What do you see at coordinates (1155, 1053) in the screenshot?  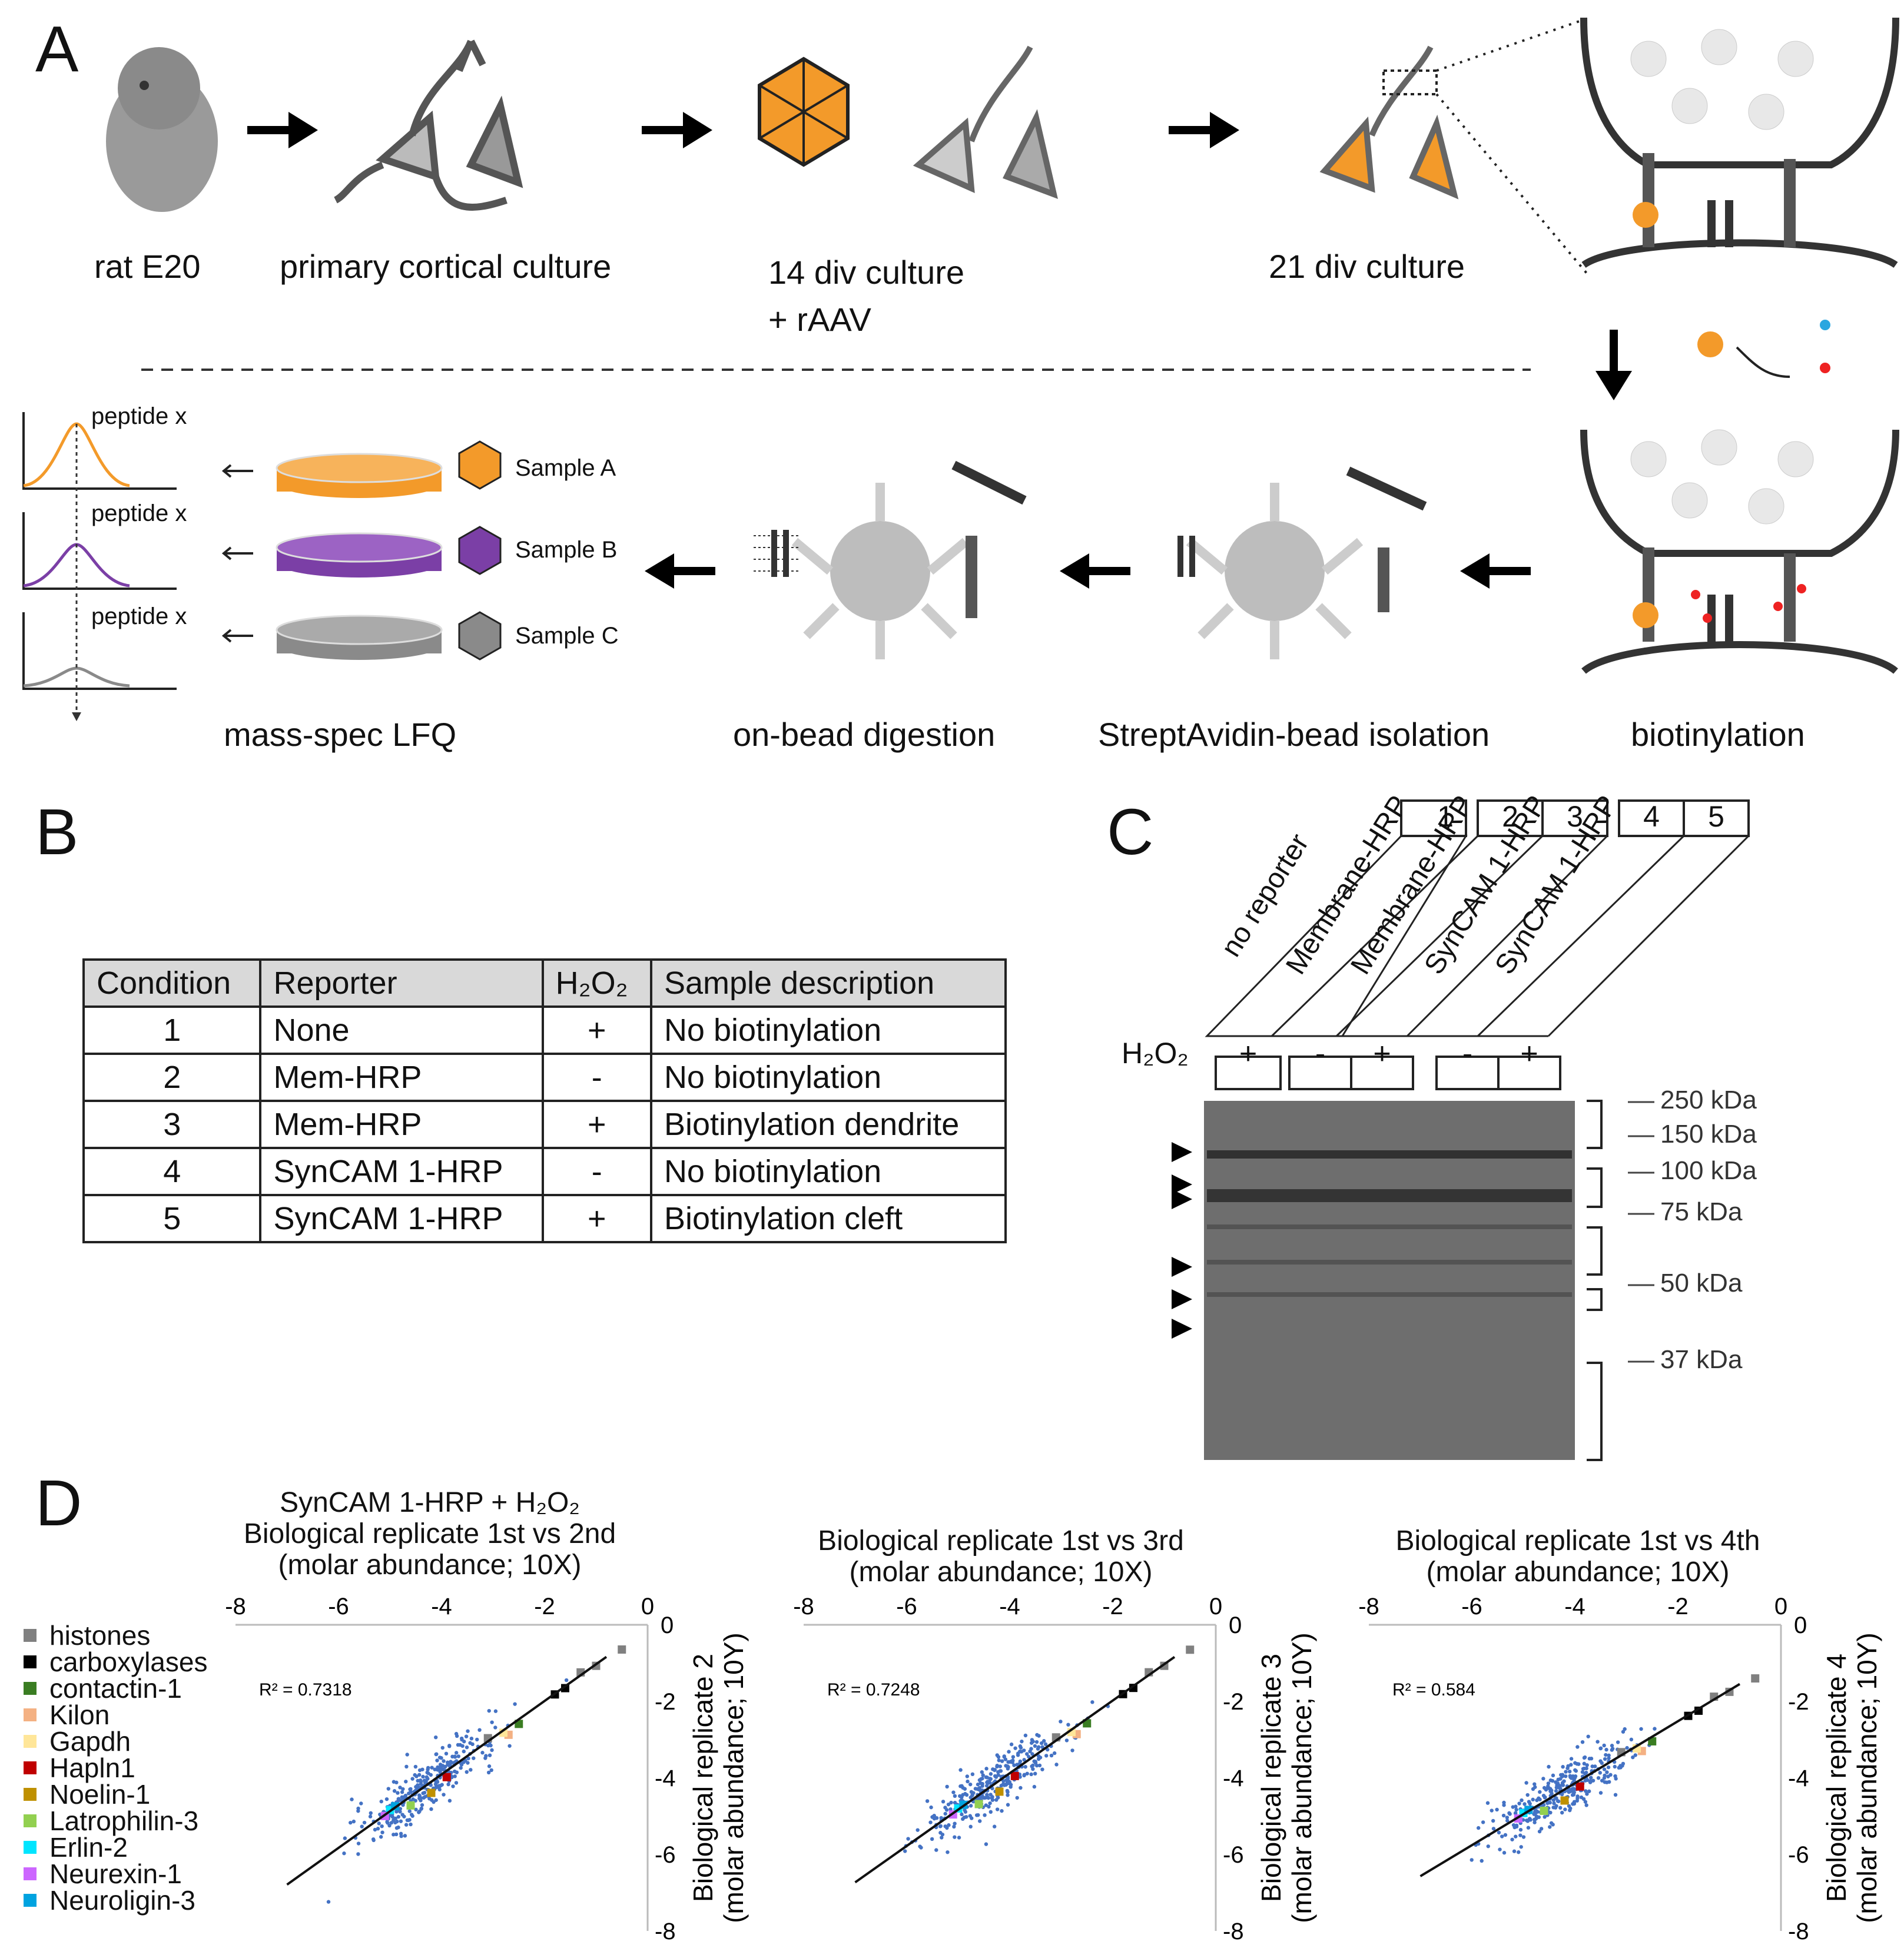 I see `h2o2-label: H₂O₂` at bounding box center [1155, 1053].